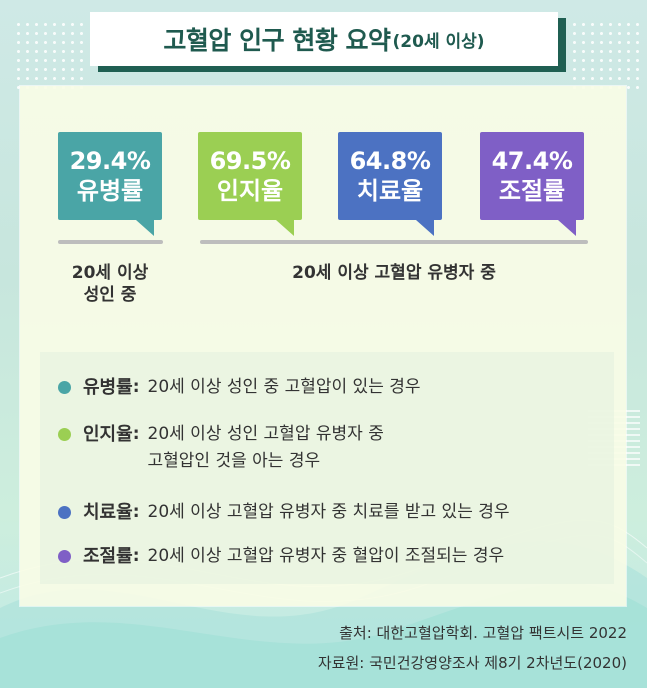  I want to click on definition-text: 20세 이상 성인 고혈압 유병자 중 고혈압인 것을 아는 경우, so click(266, 448).